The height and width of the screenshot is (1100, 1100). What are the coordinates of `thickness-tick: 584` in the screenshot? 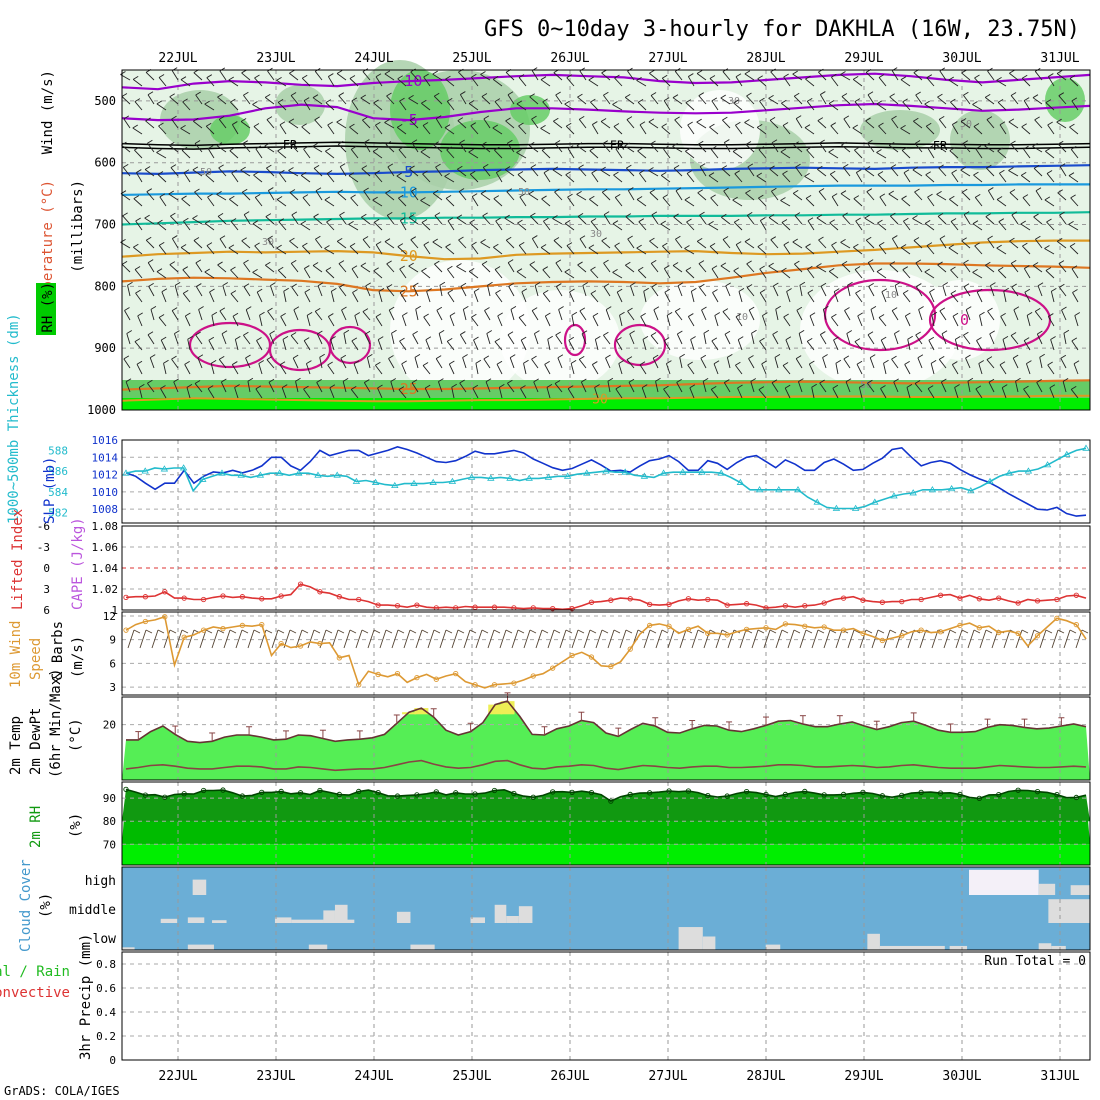 It's located at (58, 492).